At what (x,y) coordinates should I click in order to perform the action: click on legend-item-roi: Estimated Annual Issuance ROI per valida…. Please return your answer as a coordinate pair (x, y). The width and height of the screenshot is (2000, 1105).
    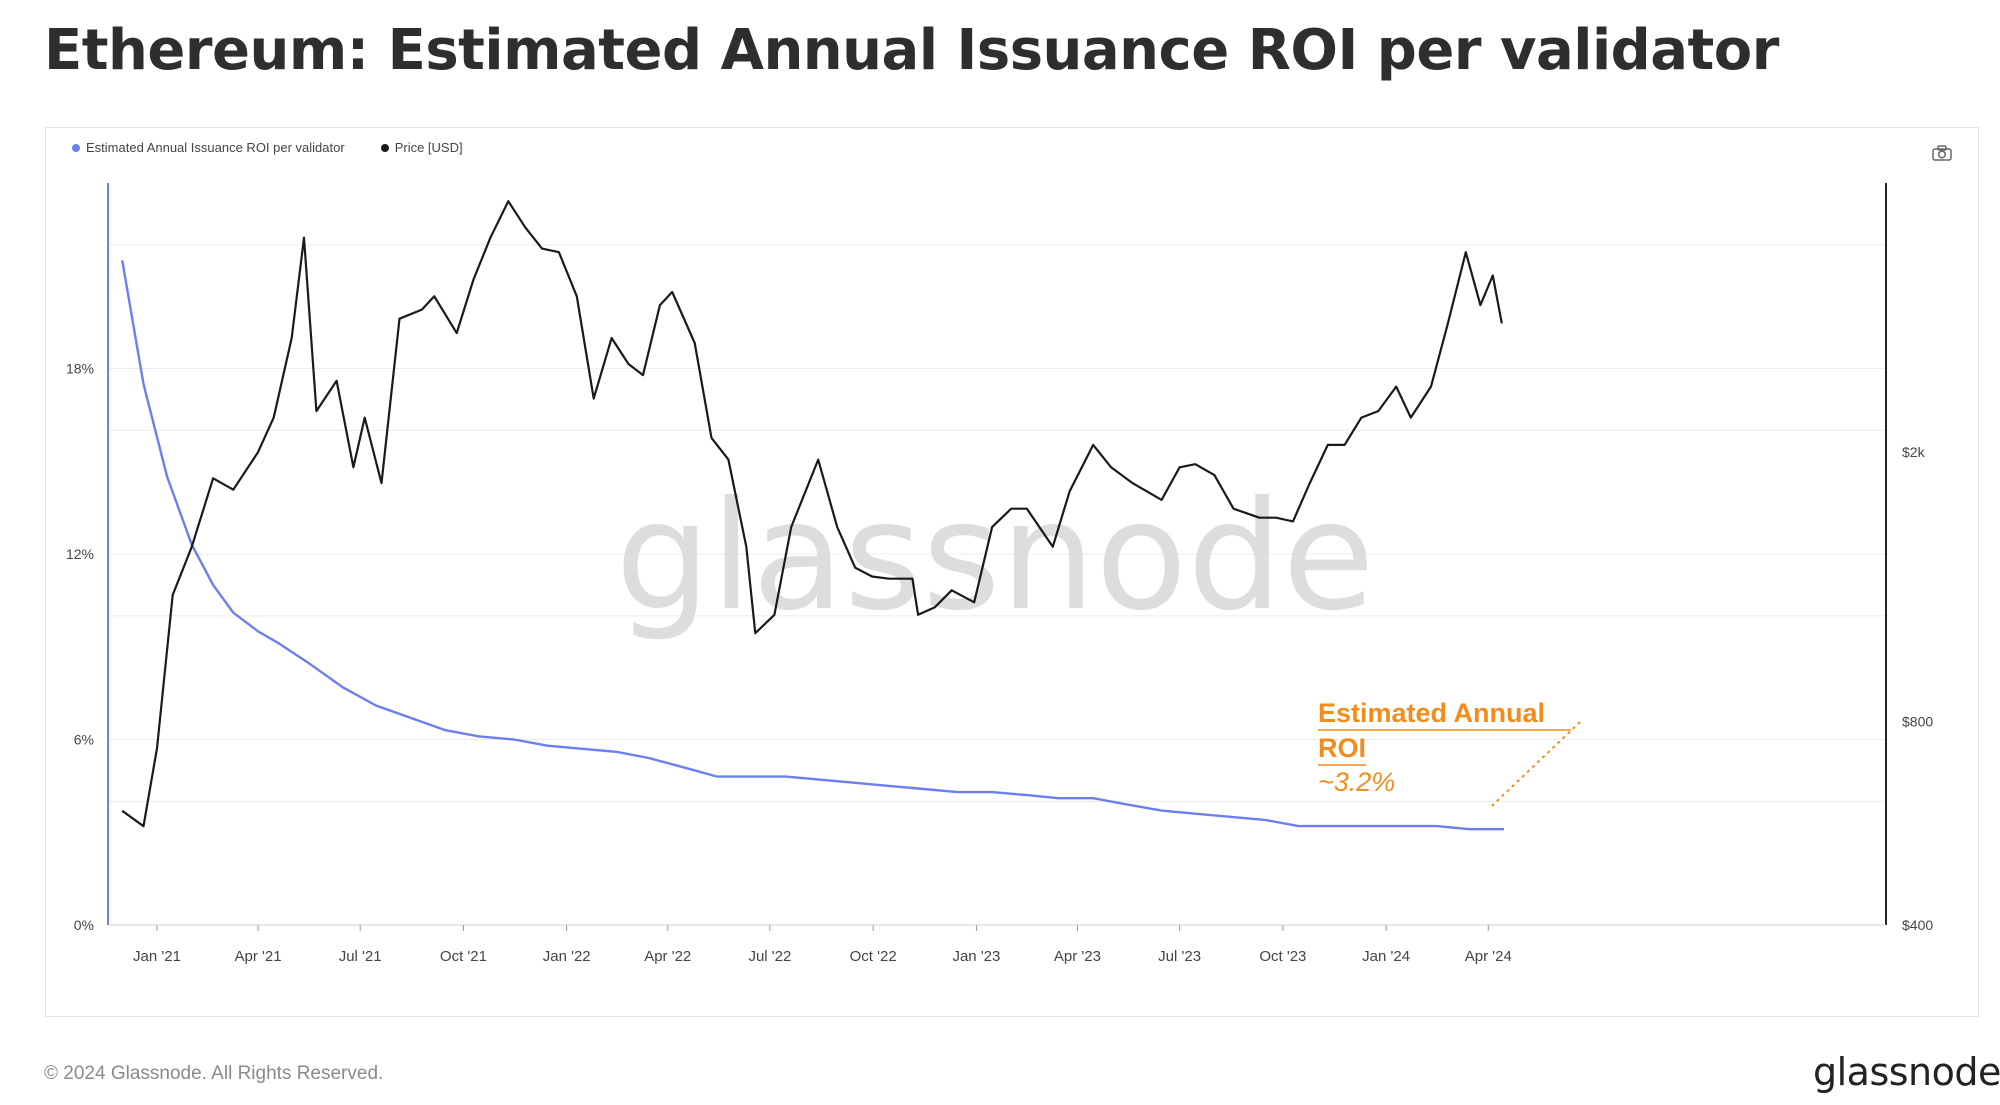
    Looking at the image, I should click on (208, 147).